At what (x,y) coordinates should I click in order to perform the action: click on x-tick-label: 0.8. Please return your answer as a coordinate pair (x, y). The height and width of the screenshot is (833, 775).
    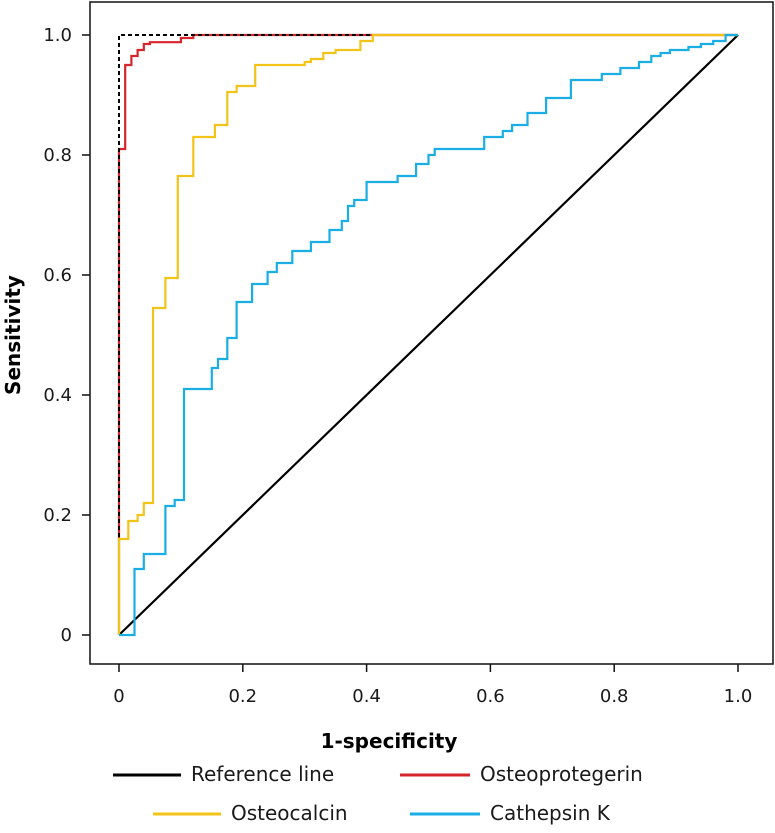
    Looking at the image, I should click on (614, 696).